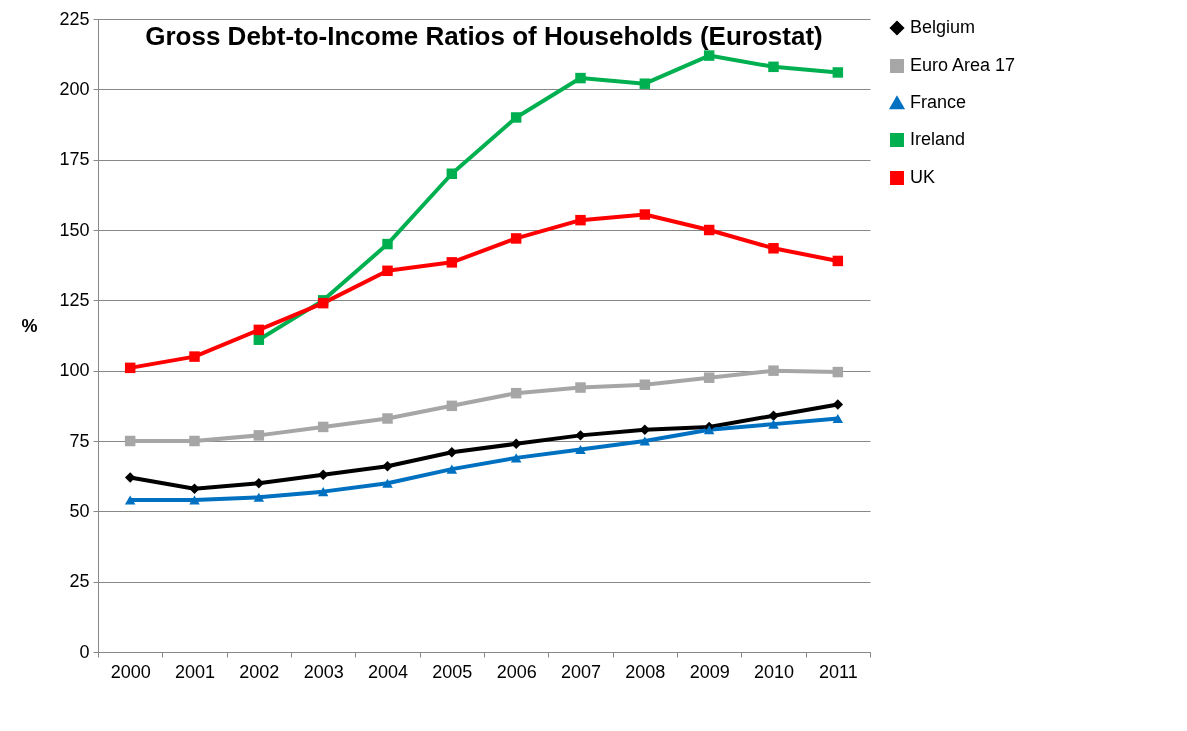 This screenshot has height=731, width=1187. What do you see at coordinates (74, 18) in the screenshot?
I see `y-tick-label: 225` at bounding box center [74, 18].